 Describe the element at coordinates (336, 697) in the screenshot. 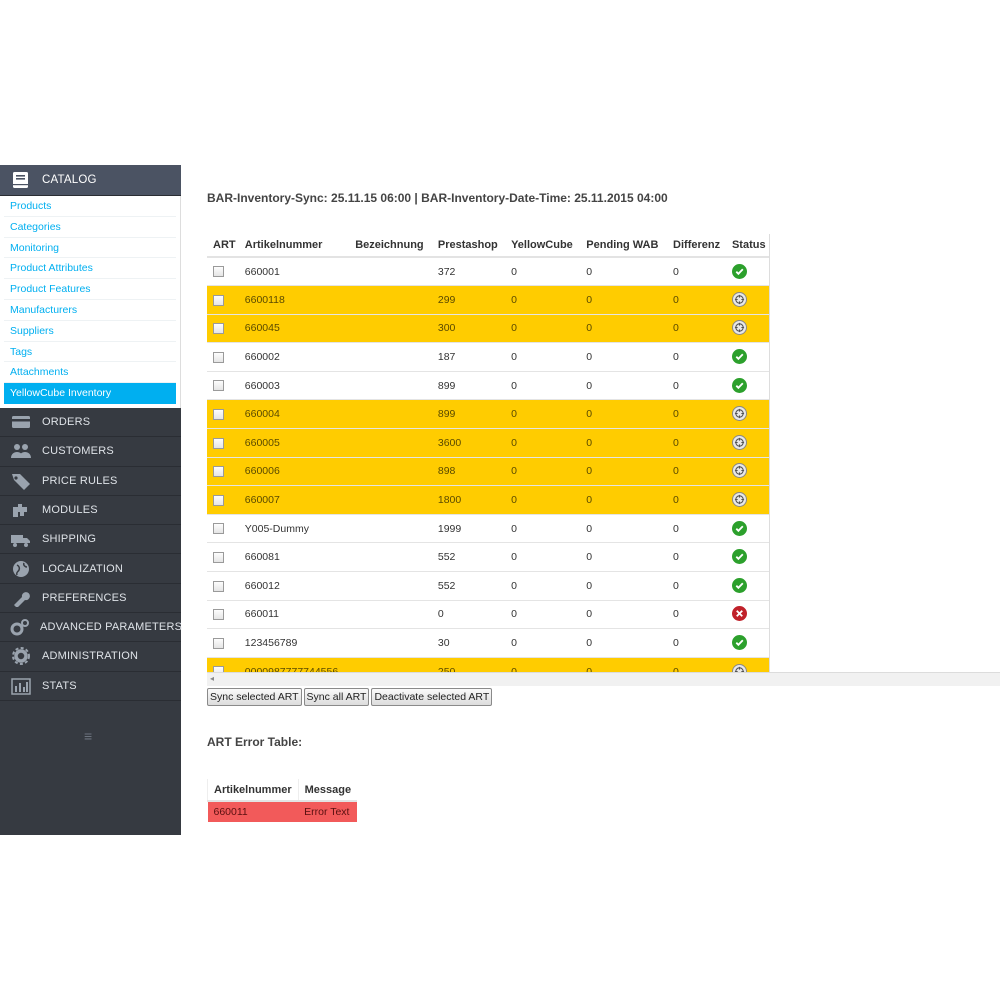

I see `sync-all-button: Sync all ART` at that location.